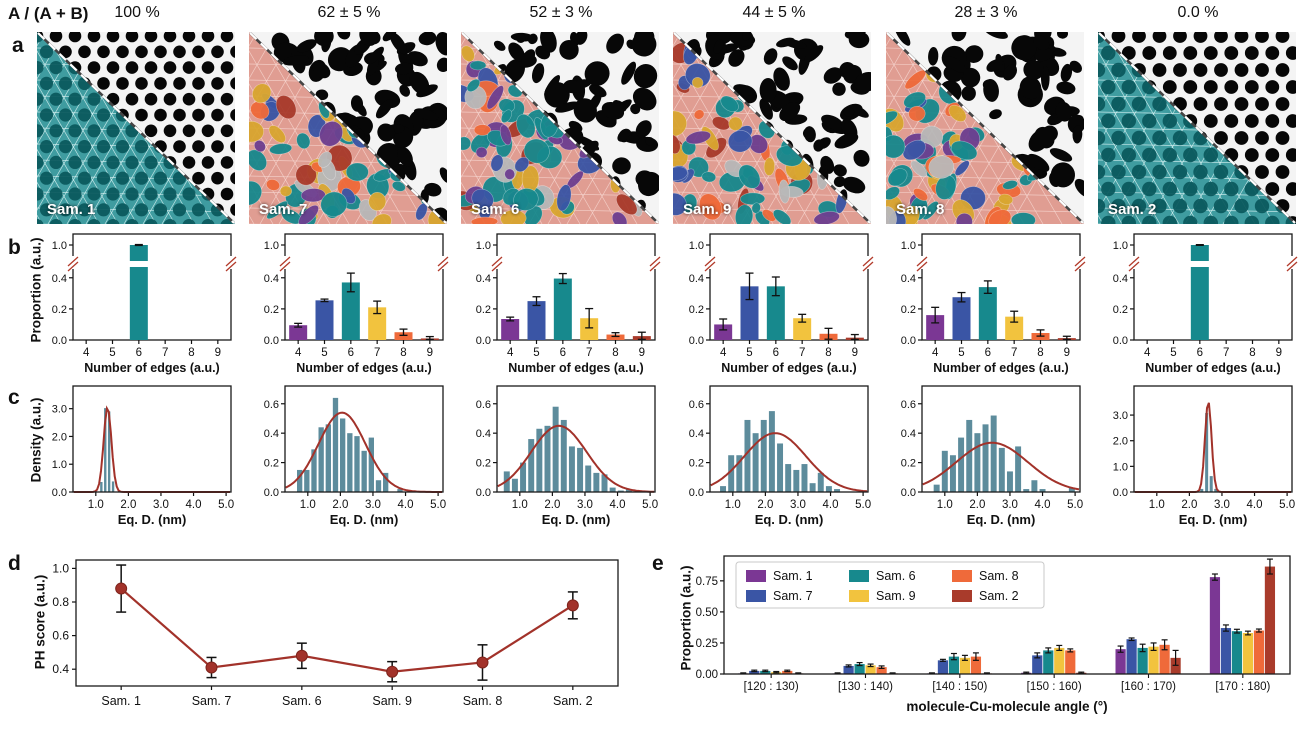 This screenshot has height=735, width=1306. I want to click on diameter-hist-sam-9: 0.0 0.2 0.4 0.6 1.0 2.0 3.0 4.0 5.0 Eq. D. (nm), so click(774, 455).